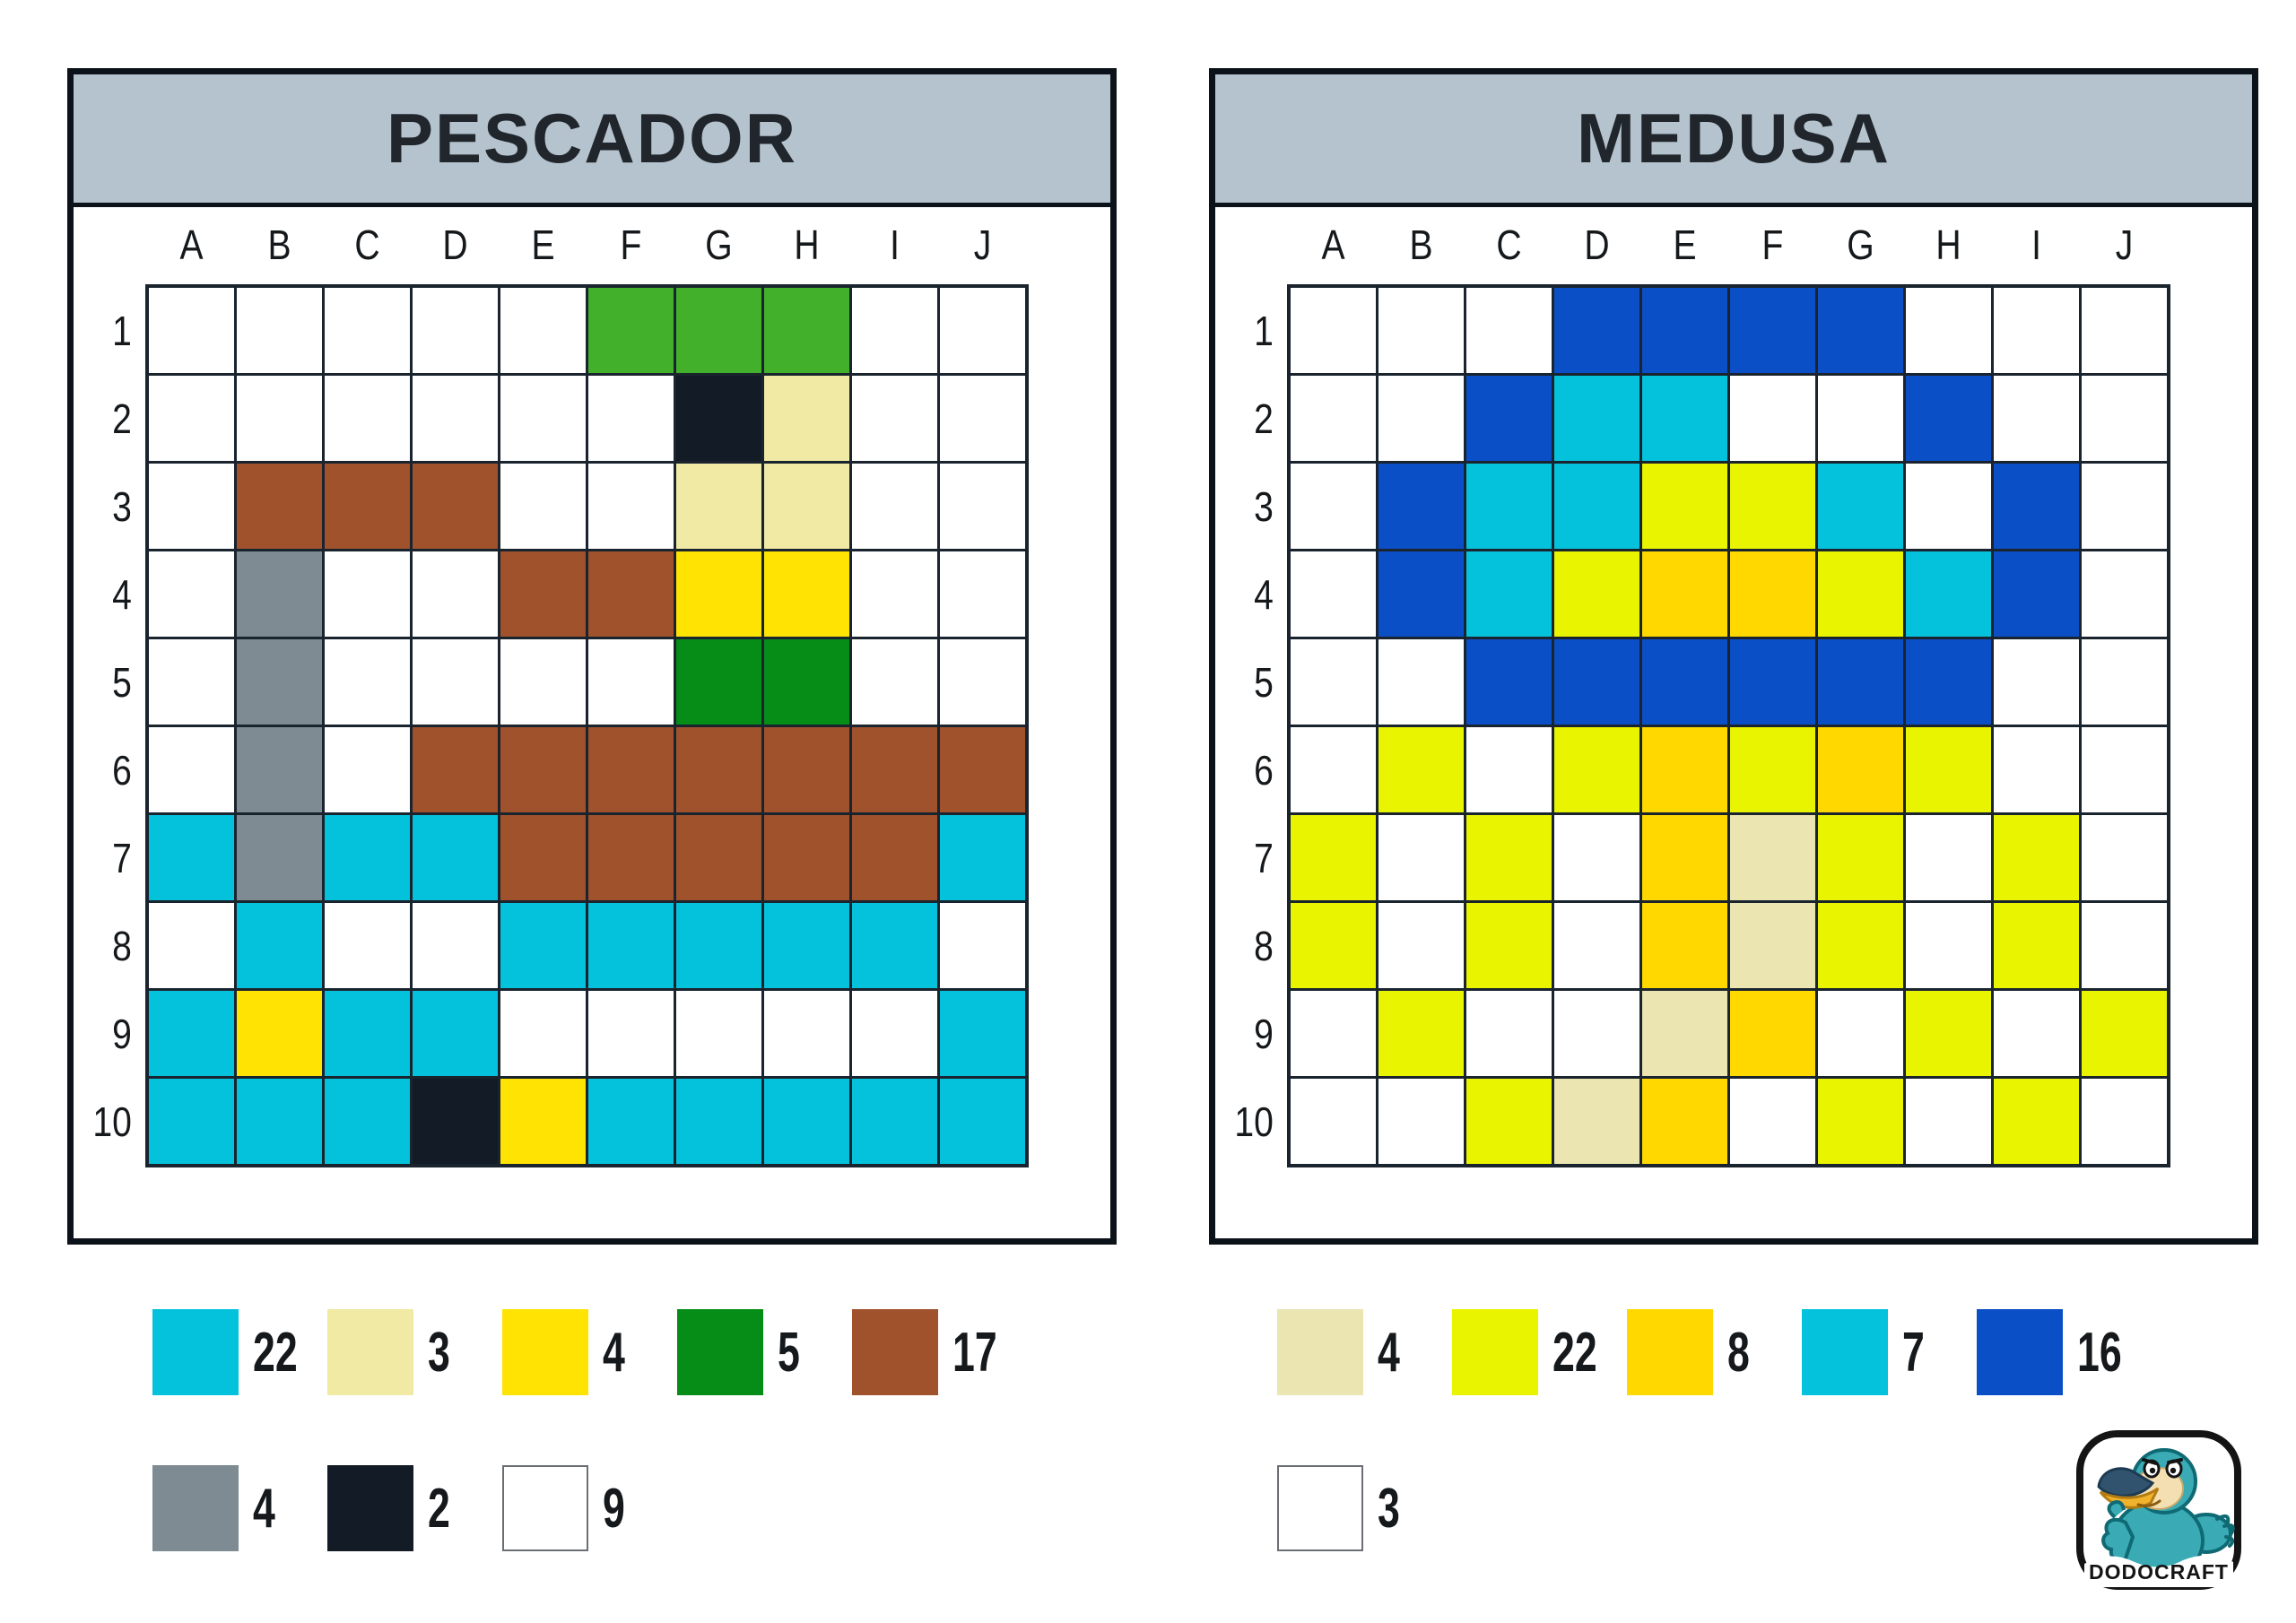  Describe the element at coordinates (545, 1352) in the screenshot. I see `legend-swatch-yellow` at that location.